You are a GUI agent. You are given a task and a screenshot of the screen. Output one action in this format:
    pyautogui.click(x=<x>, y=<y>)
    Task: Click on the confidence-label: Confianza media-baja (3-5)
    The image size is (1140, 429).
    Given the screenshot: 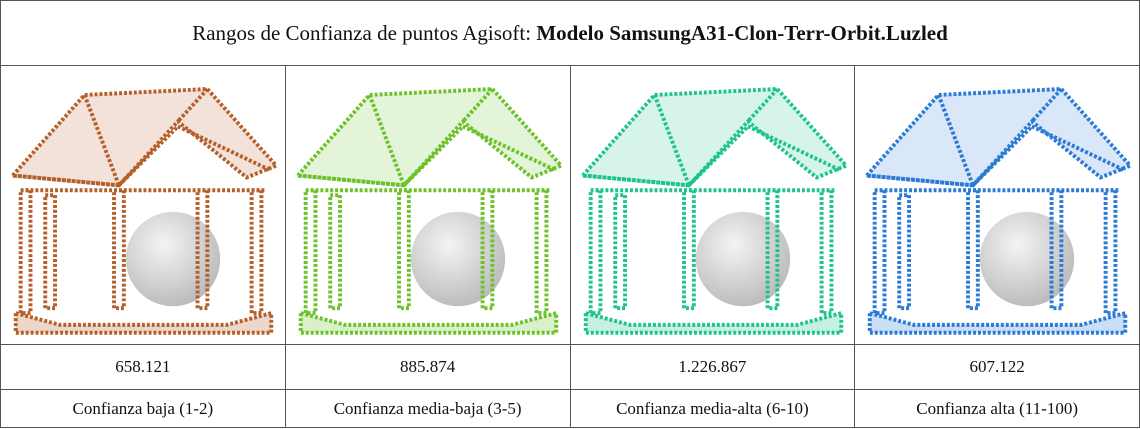 What is the action you would take?
    pyautogui.click(x=427, y=408)
    